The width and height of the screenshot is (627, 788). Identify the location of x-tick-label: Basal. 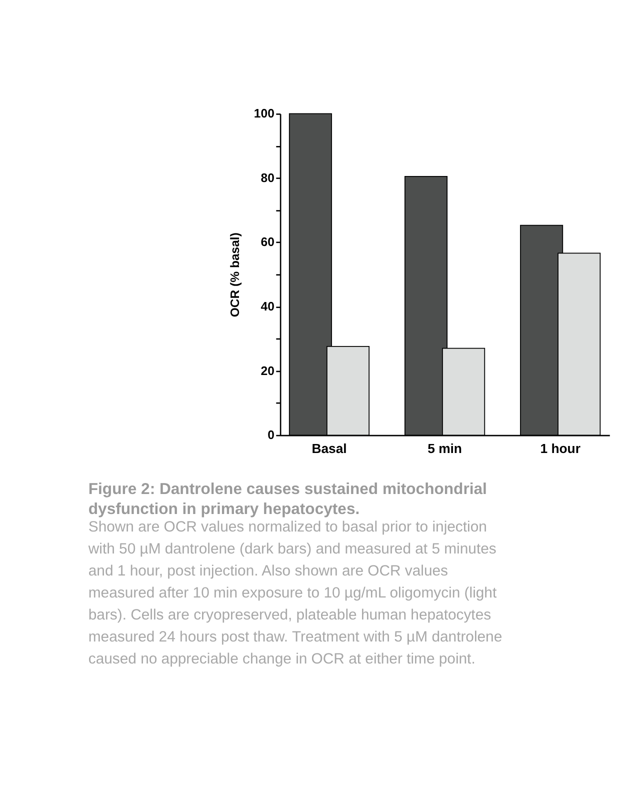
(329, 448).